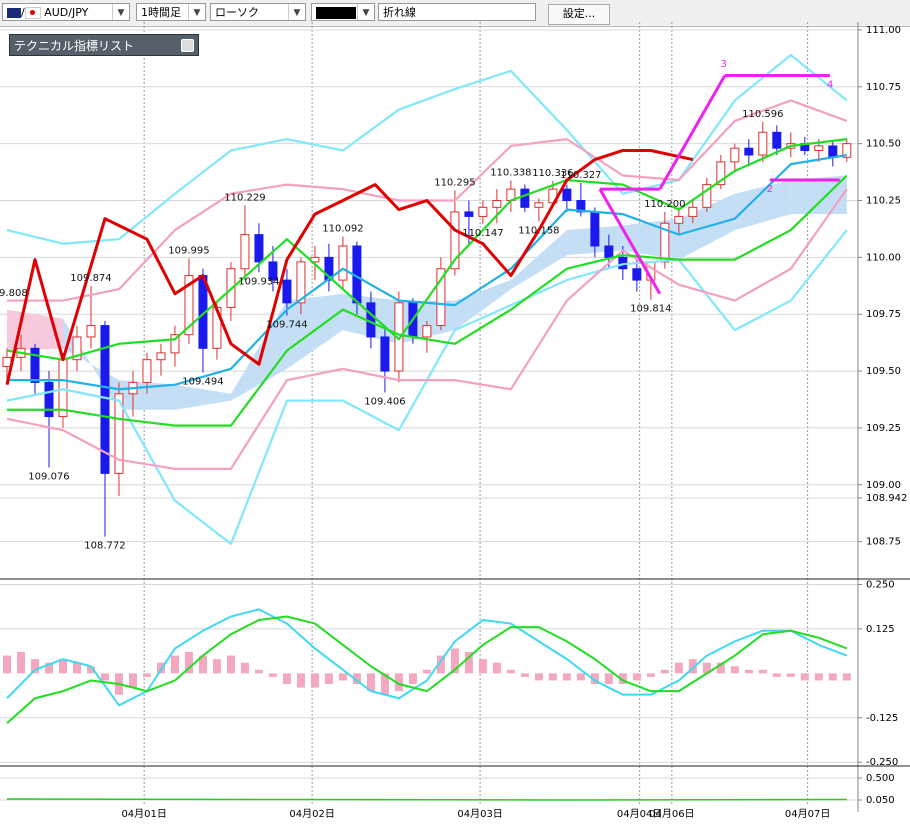  What do you see at coordinates (104, 546) in the screenshot?
I see `price-label: 108.772` at bounding box center [104, 546].